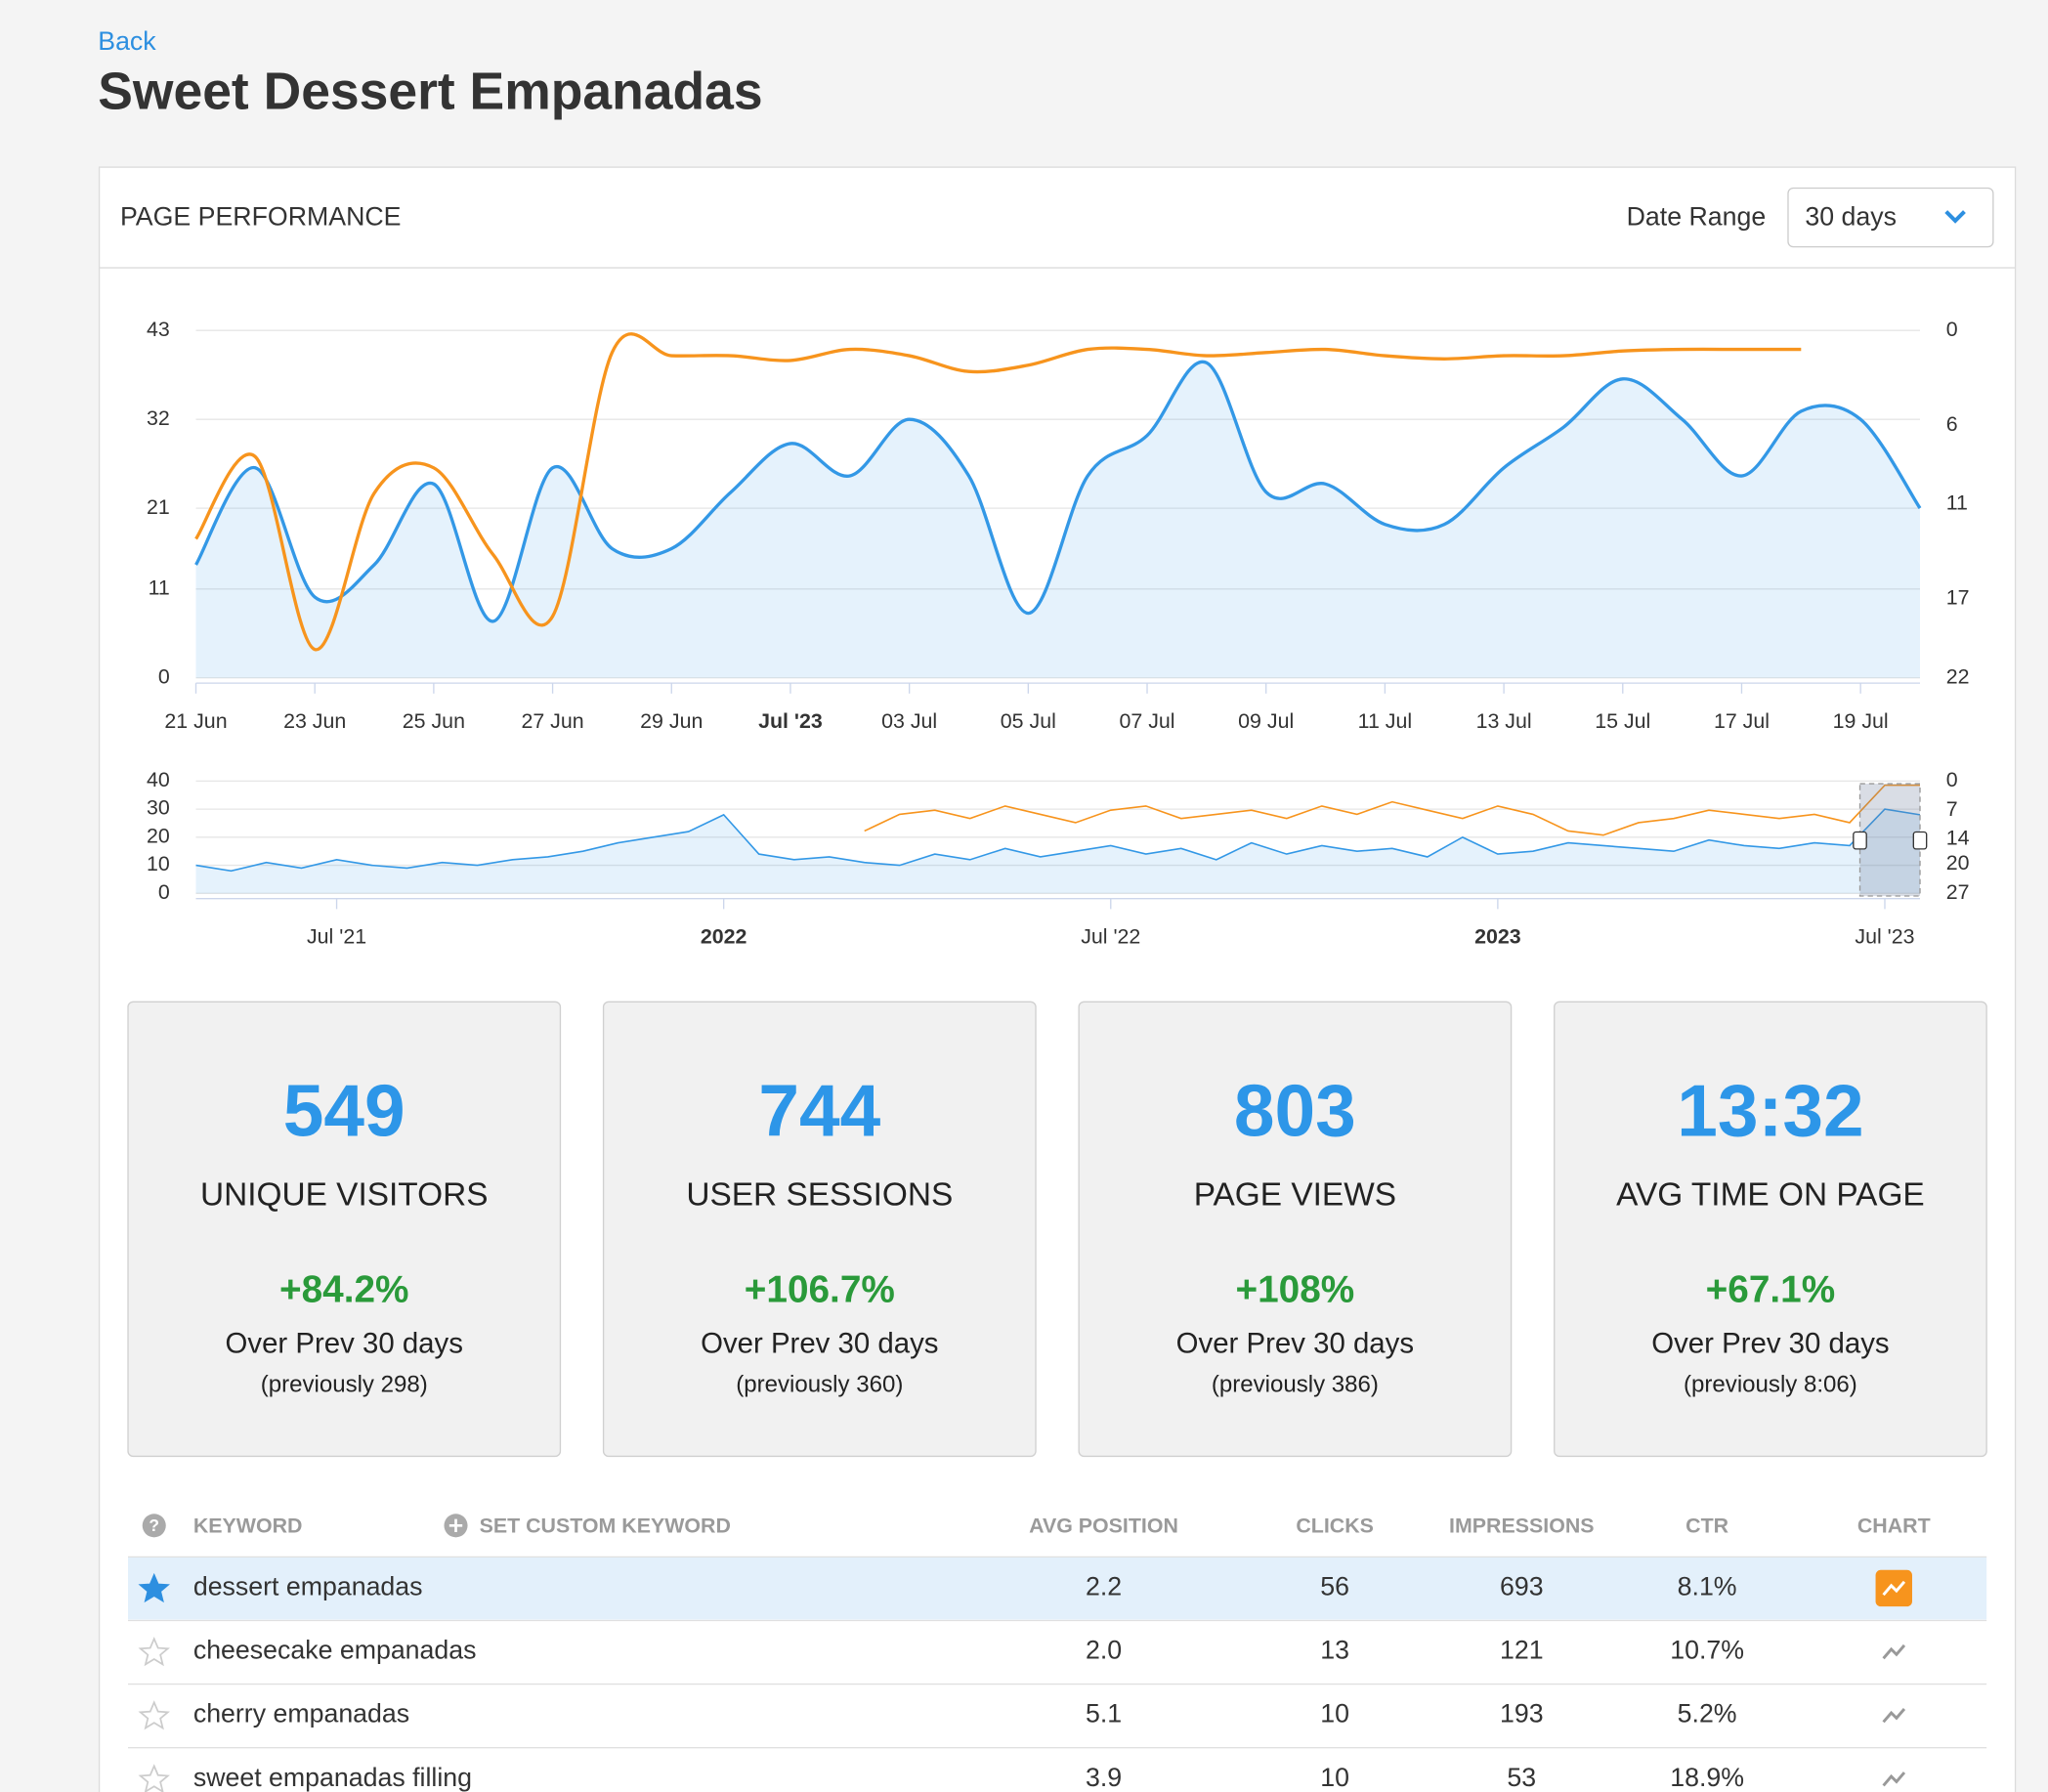  I want to click on table-cell: 18.9%, so click(1707, 1777).